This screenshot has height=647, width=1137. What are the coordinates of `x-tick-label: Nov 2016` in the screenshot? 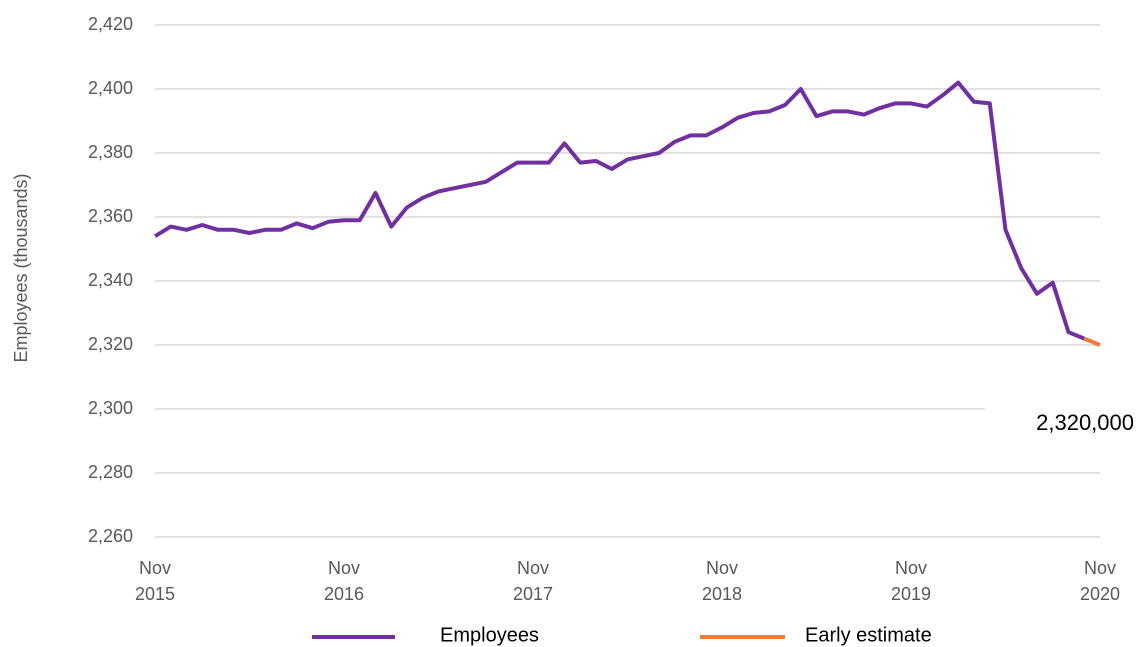 It's located at (344, 581).